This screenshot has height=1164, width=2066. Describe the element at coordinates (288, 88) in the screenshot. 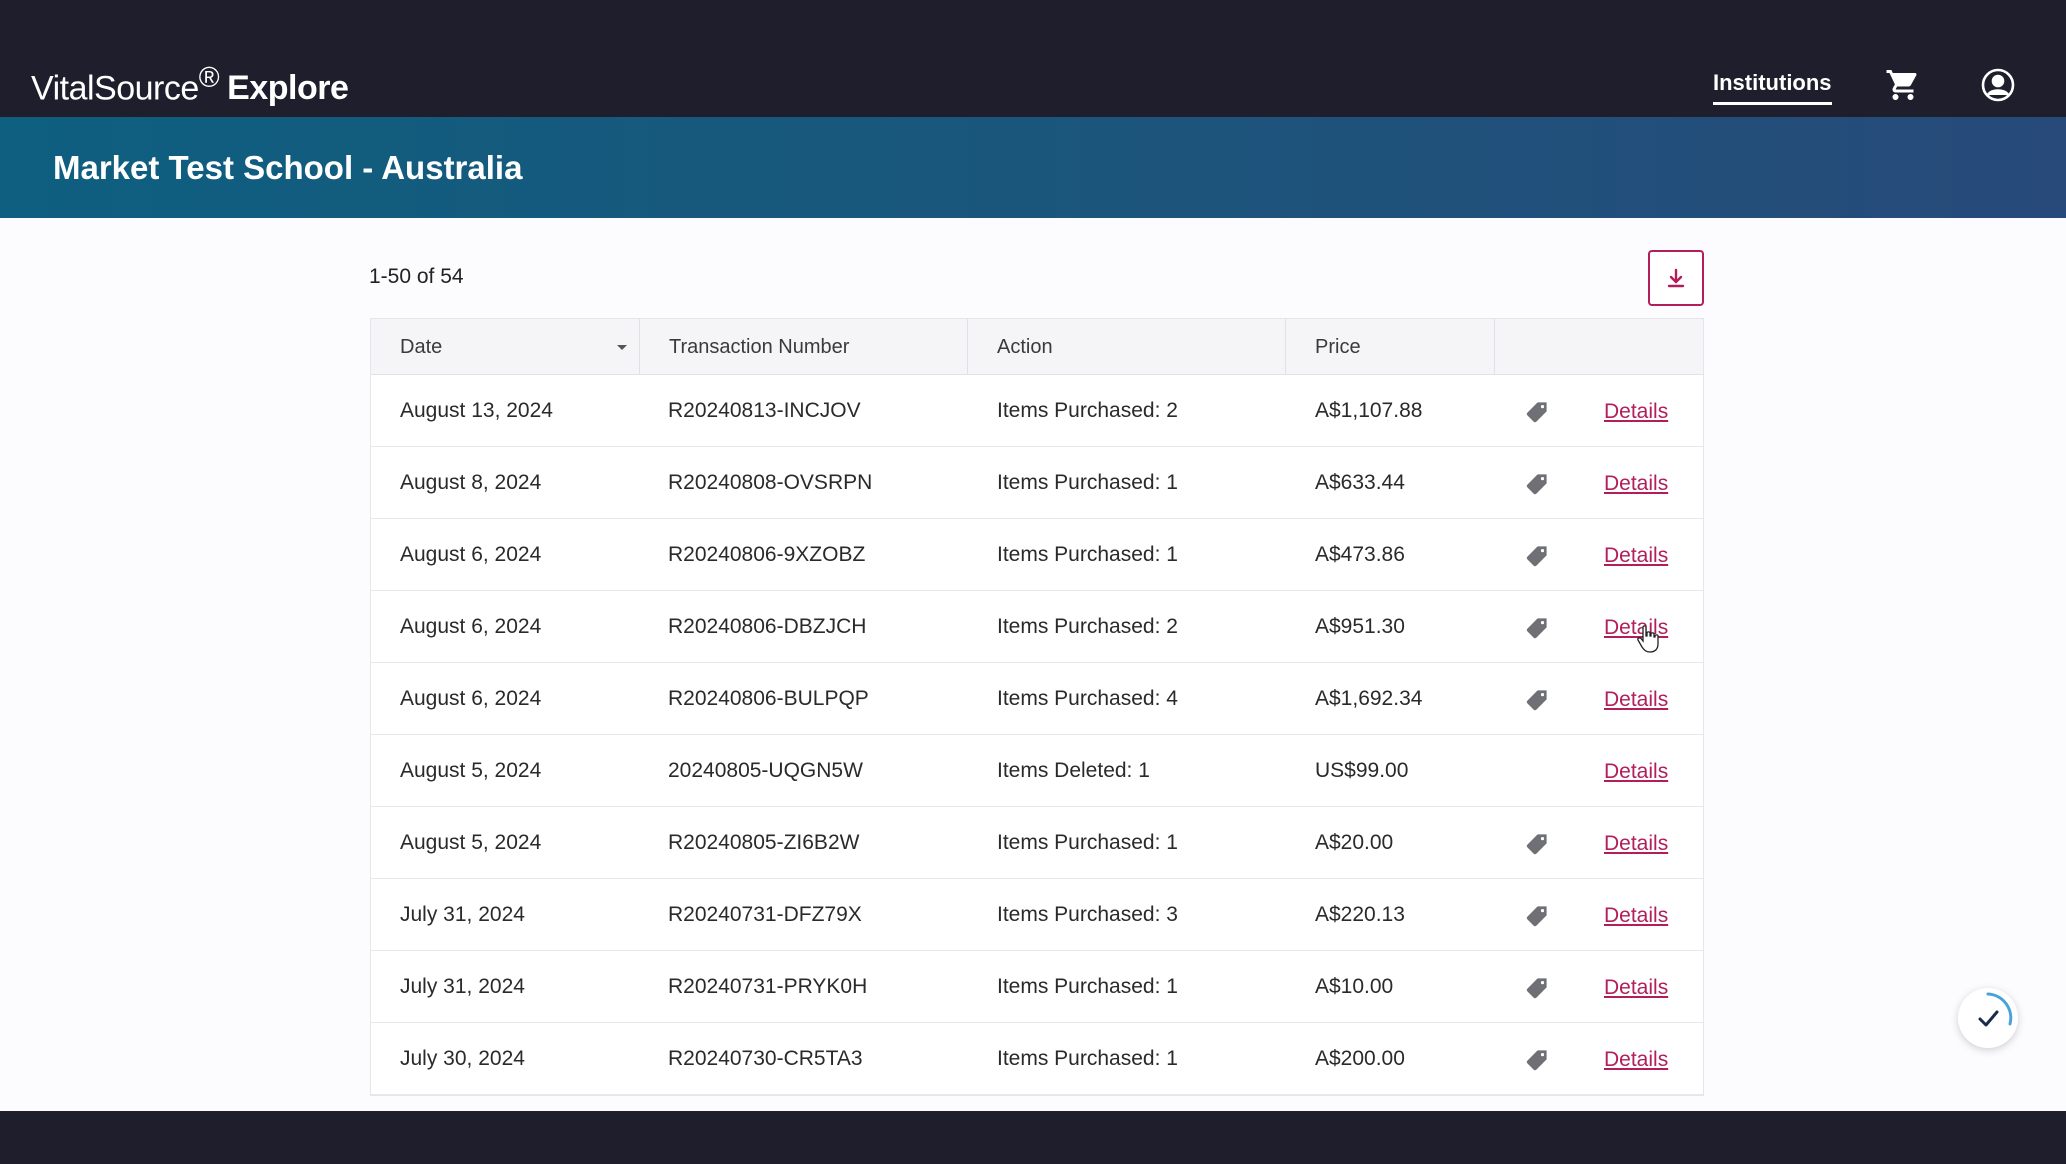

I see `logo-product: Explore` at that location.